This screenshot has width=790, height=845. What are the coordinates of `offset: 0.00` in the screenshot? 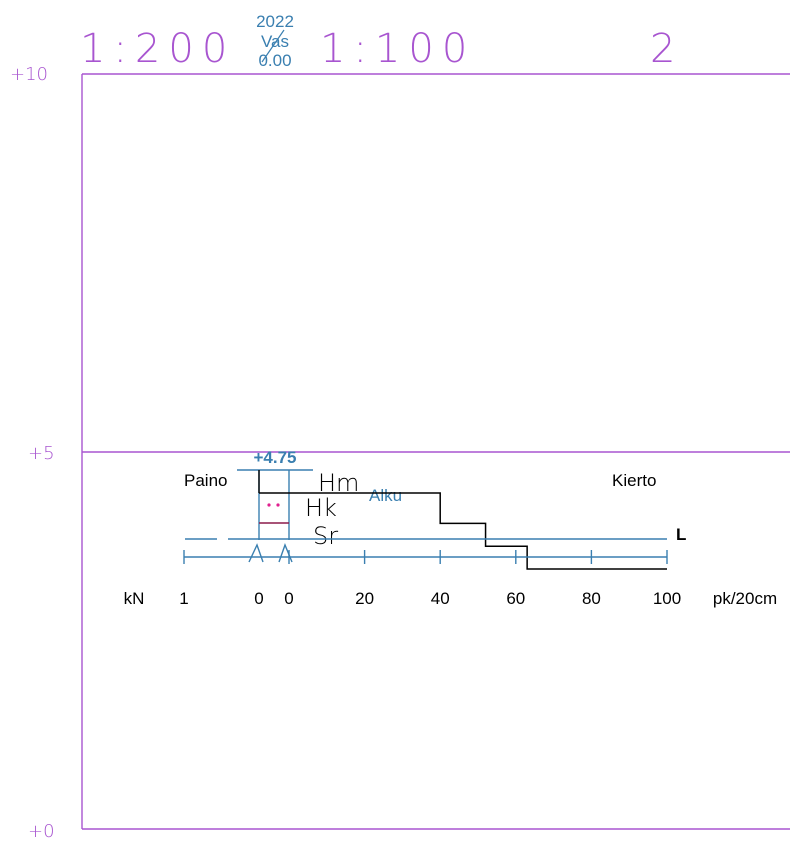 It's located at (274, 60).